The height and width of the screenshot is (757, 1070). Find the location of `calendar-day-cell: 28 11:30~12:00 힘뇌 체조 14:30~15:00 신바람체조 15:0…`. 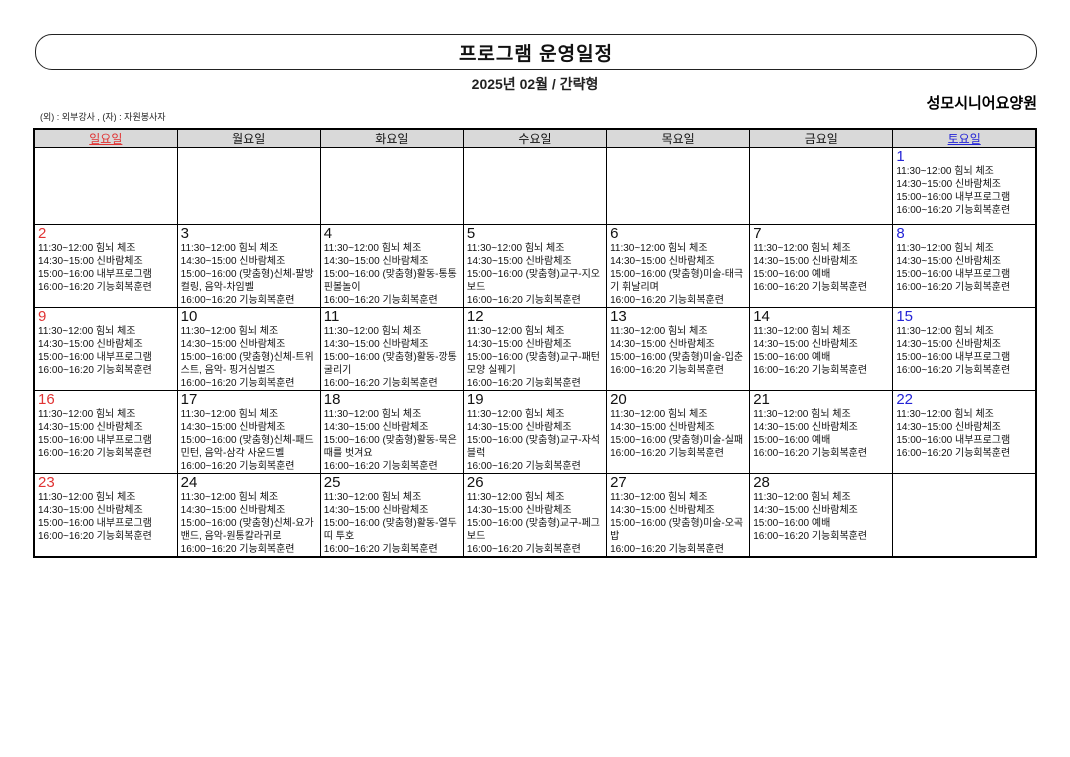

calendar-day-cell: 28 11:30~12:00 힘뇌 체조 14:30~15:00 신바람체조 15:0… is located at coordinates (821, 515).